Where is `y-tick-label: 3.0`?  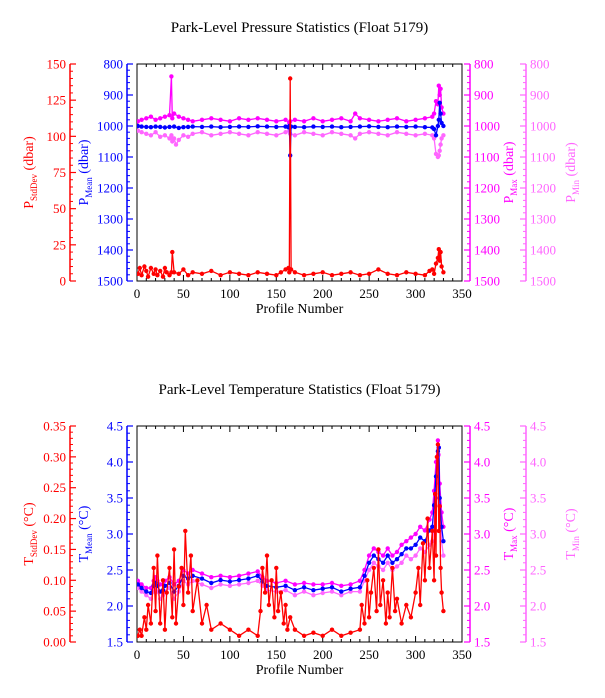 y-tick-label: 3.0 is located at coordinates (482, 534).